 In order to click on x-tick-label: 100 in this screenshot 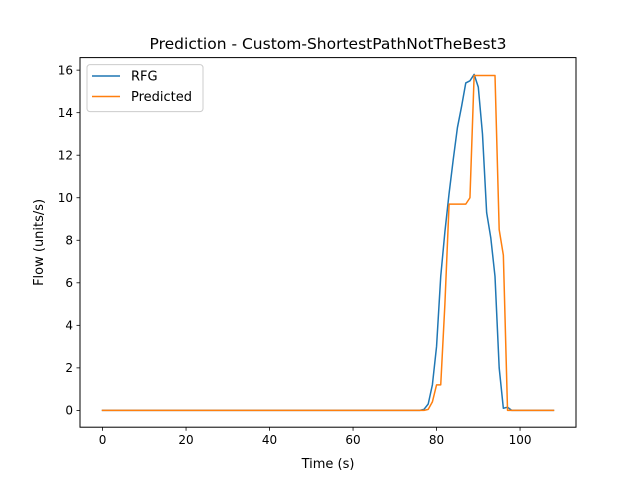, I will do `click(520, 440)`.